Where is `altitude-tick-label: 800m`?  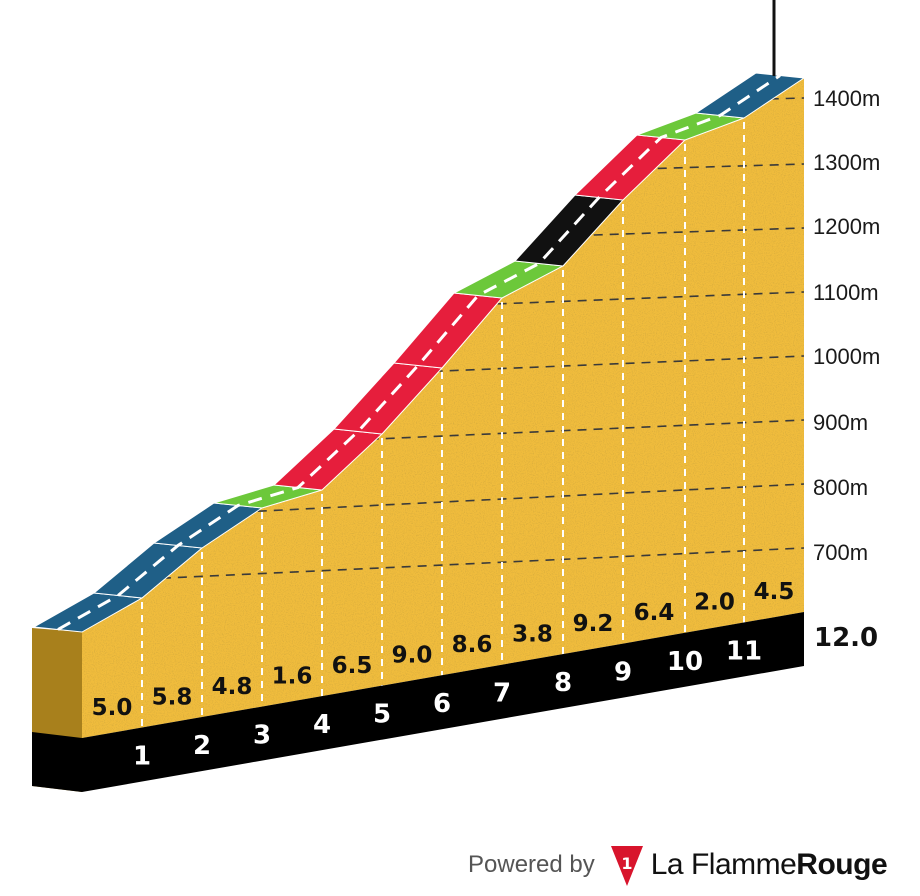 altitude-tick-label: 800m is located at coordinates (840, 487).